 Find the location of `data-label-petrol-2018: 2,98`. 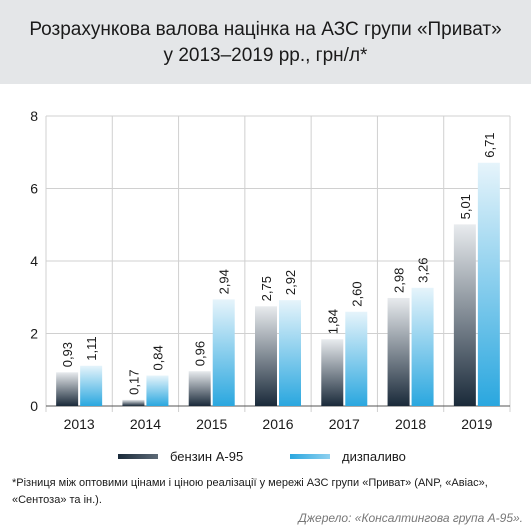

data-label-petrol-2018: 2,98 is located at coordinates (399, 280).